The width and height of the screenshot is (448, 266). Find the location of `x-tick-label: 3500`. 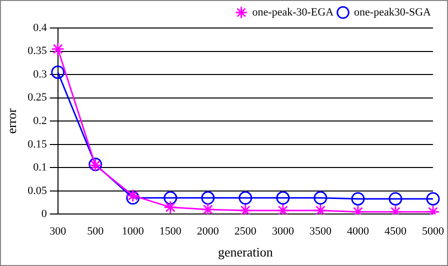

x-tick-label: 3500 is located at coordinates (320, 232).